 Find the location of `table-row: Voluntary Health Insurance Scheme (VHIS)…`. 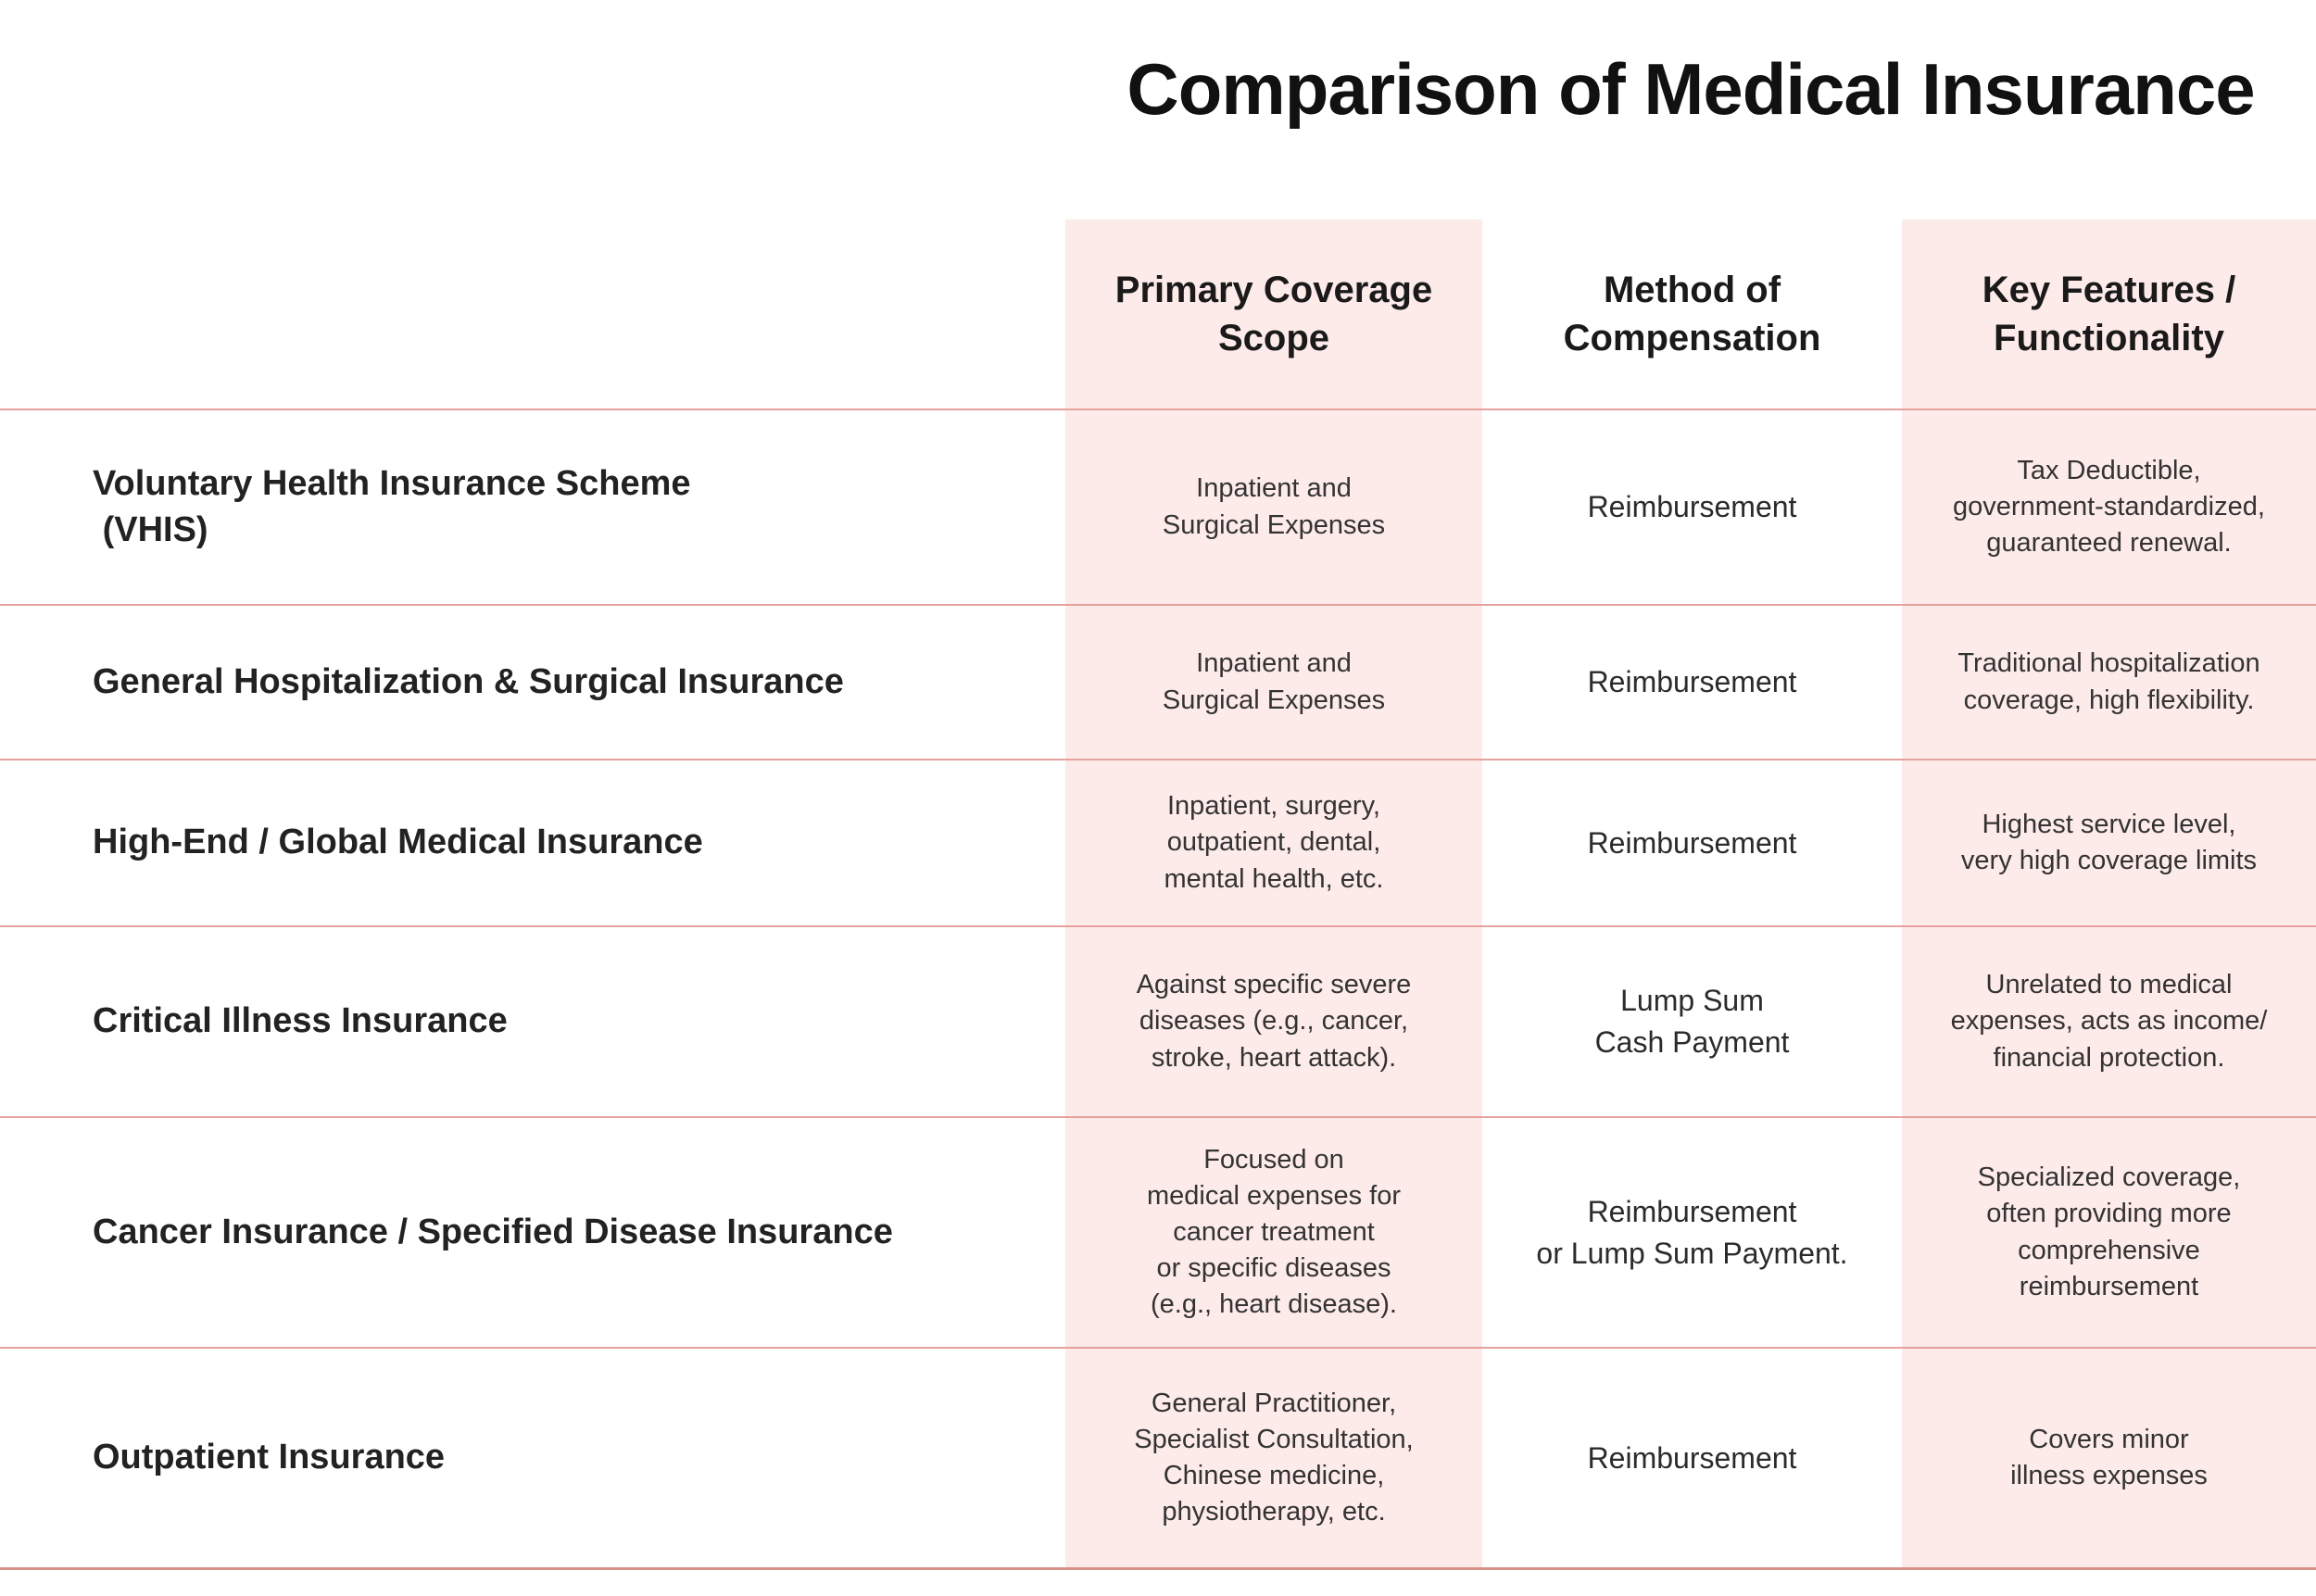

table-row: Voluntary Health Insurance Scheme (VHIS)… is located at coordinates (1158, 508).